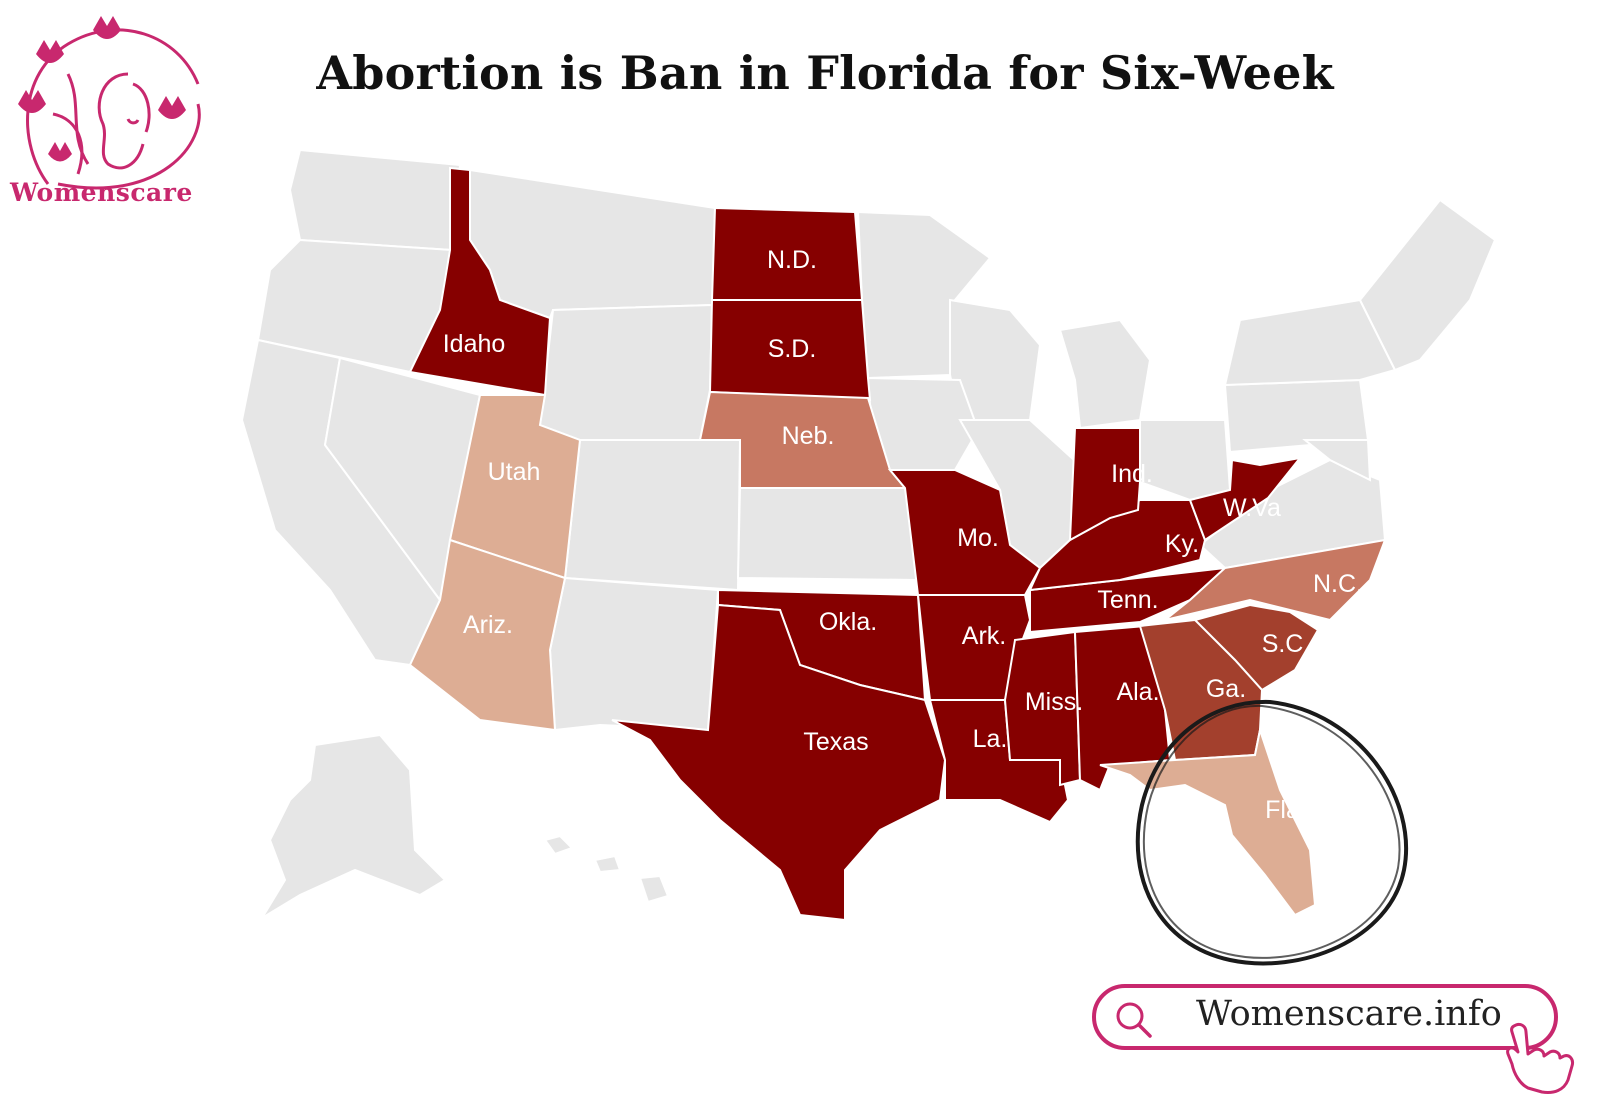 Image resolution: width=1600 pixels, height=1100 pixels. I want to click on state-maryland-delaware, so click(1337, 460).